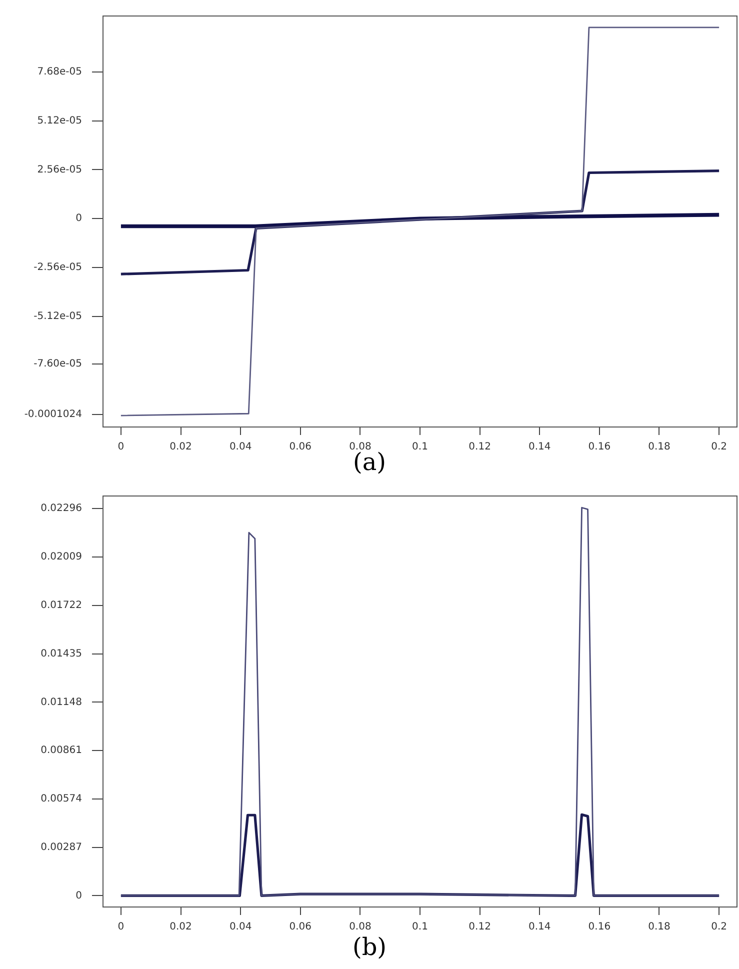  Describe the element at coordinates (61, 702) in the screenshot. I see `y-tick-label: 0.01148` at that location.